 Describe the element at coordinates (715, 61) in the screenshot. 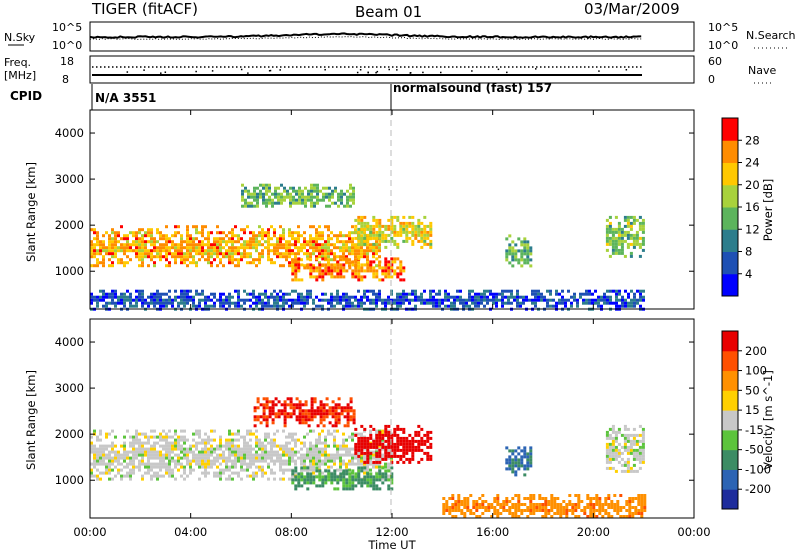

I see `nave-tick-high: 60` at that location.